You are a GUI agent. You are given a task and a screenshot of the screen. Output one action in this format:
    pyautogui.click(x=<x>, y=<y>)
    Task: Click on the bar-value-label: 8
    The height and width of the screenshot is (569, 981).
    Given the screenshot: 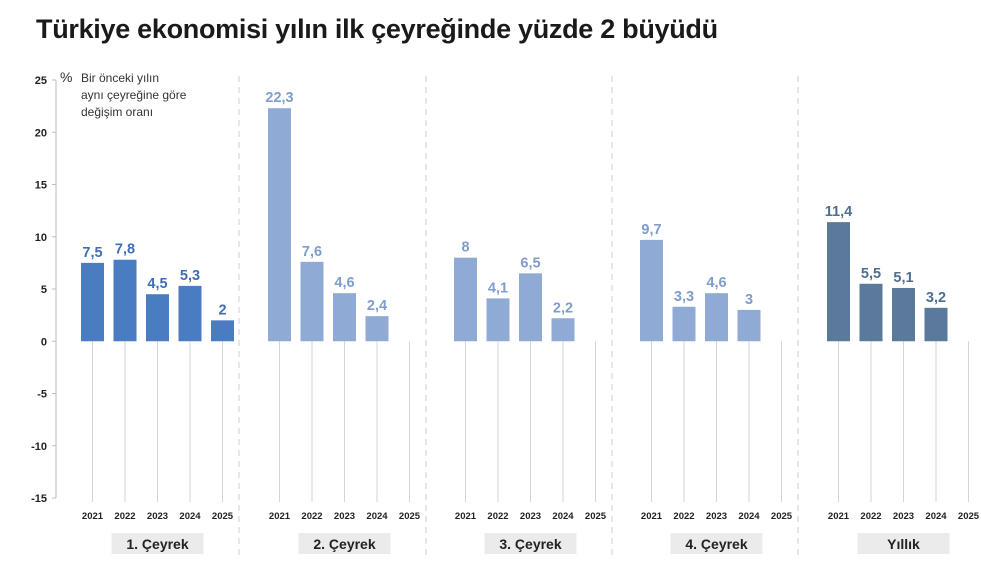 What is the action you would take?
    pyautogui.click(x=465, y=248)
    